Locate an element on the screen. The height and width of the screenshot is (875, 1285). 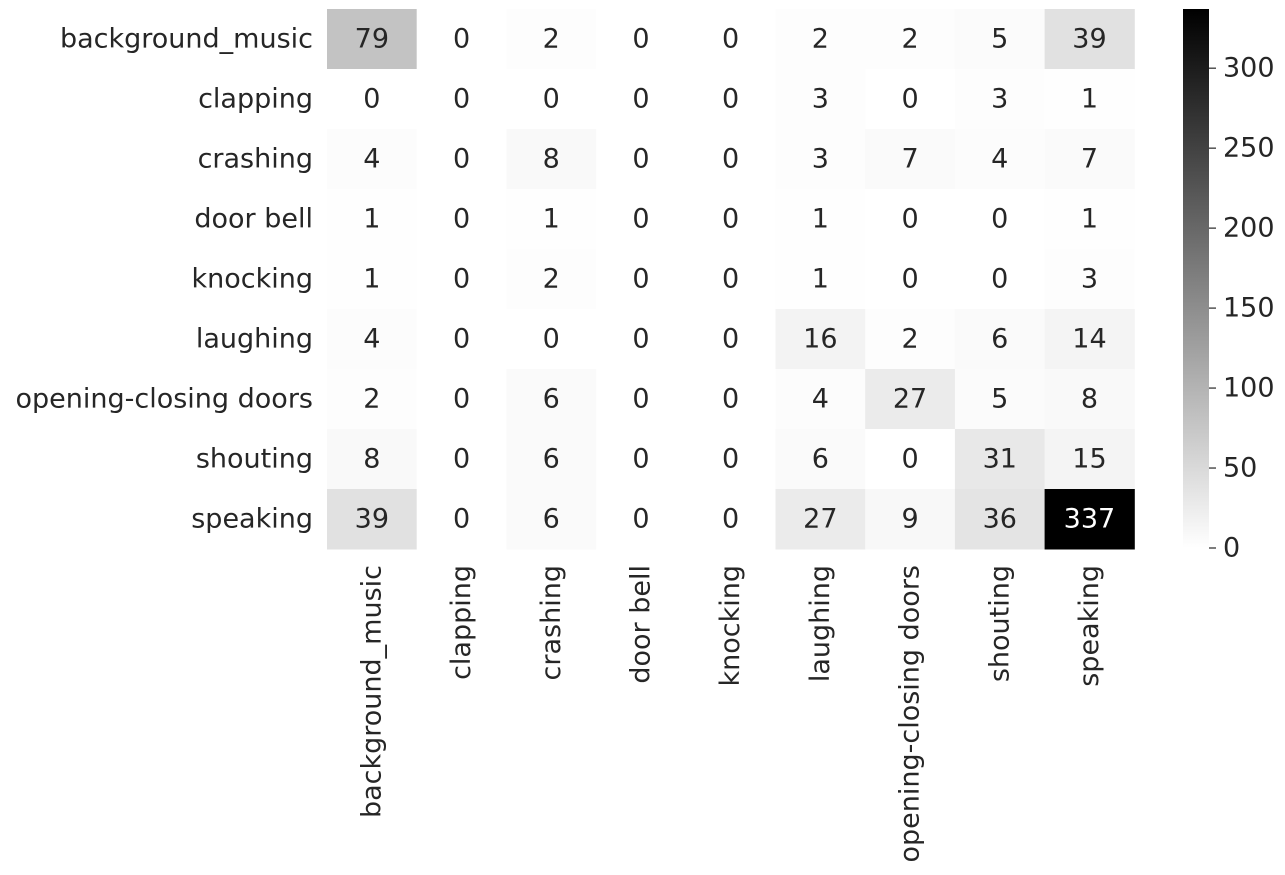
cell-value-label: 39 is located at coordinates (1089, 39).